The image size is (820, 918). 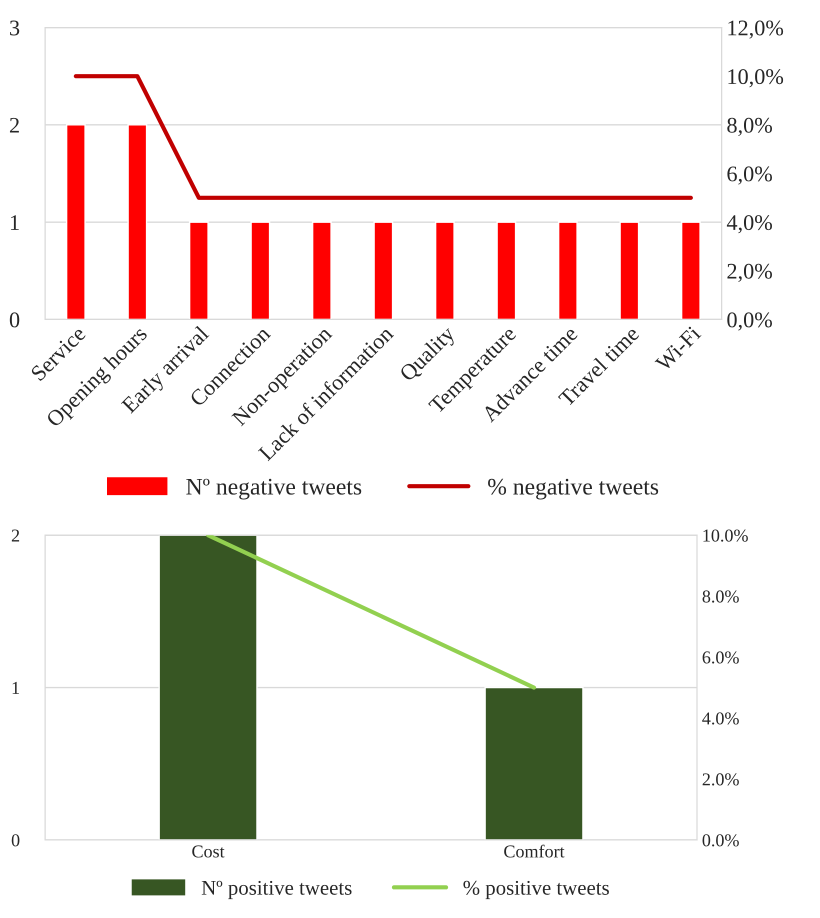 I want to click on legend-label: % positive tweets, so click(x=536, y=890).